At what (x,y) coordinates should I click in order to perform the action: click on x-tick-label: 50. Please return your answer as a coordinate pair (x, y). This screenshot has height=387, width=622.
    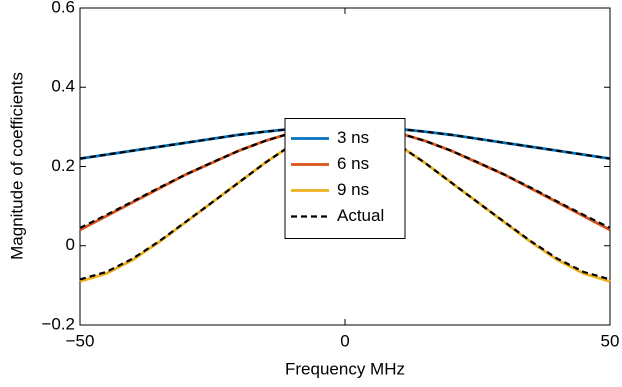
    Looking at the image, I should click on (610, 340).